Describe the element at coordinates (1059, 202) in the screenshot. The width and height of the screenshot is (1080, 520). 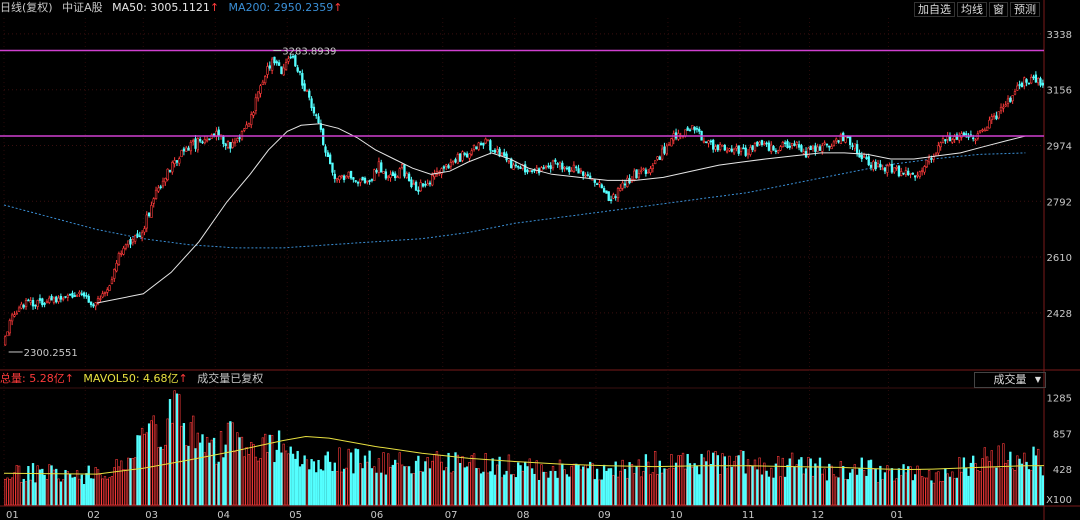
I see `price-tick-label: 2792` at that location.